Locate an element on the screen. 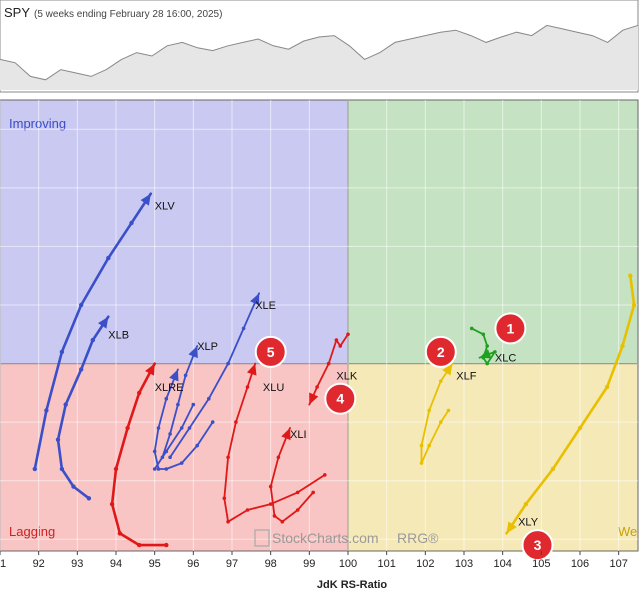 This screenshot has height=594, width=640. badge-number: 4 is located at coordinates (340, 399).